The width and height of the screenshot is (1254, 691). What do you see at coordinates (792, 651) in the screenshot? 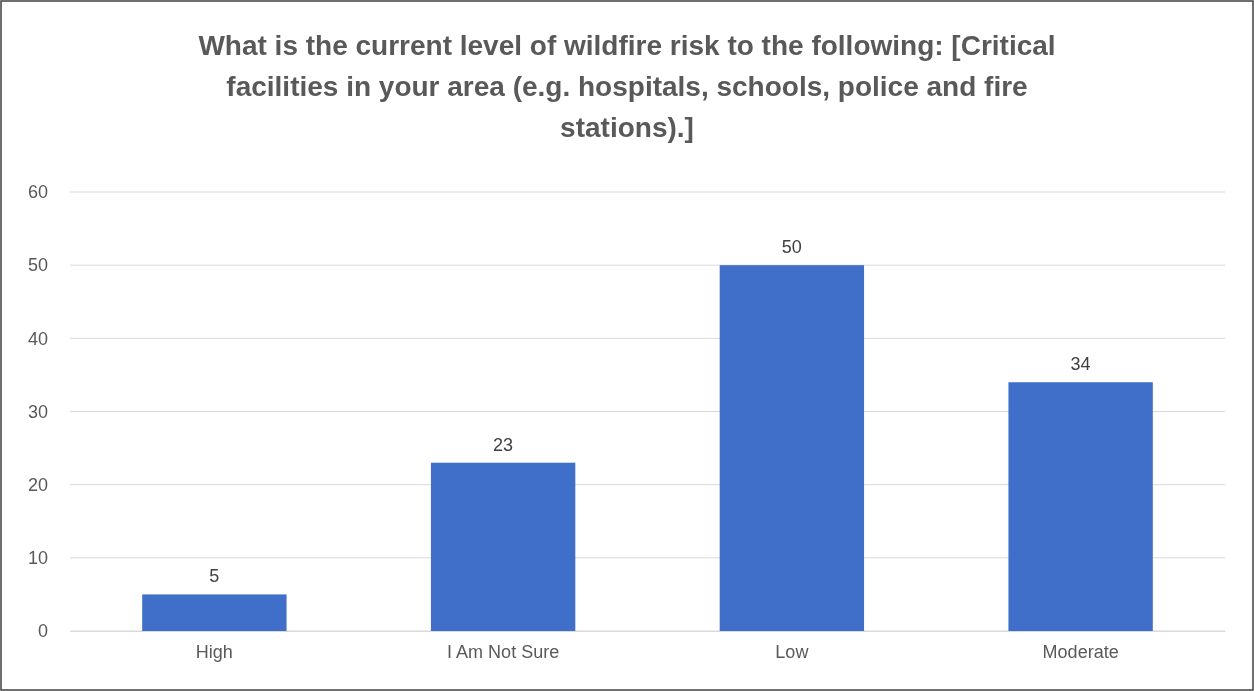
I see `x-tick-label: Low` at bounding box center [792, 651].